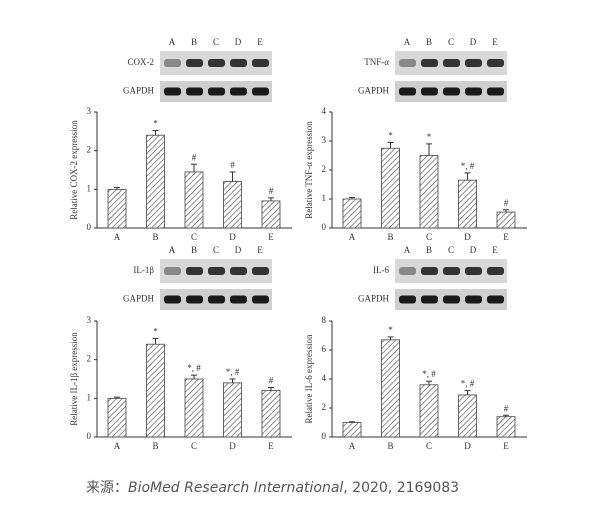 The width and height of the screenshot is (594, 512). What do you see at coordinates (324, 320) in the screenshot?
I see `y-tick-label: 8` at bounding box center [324, 320].